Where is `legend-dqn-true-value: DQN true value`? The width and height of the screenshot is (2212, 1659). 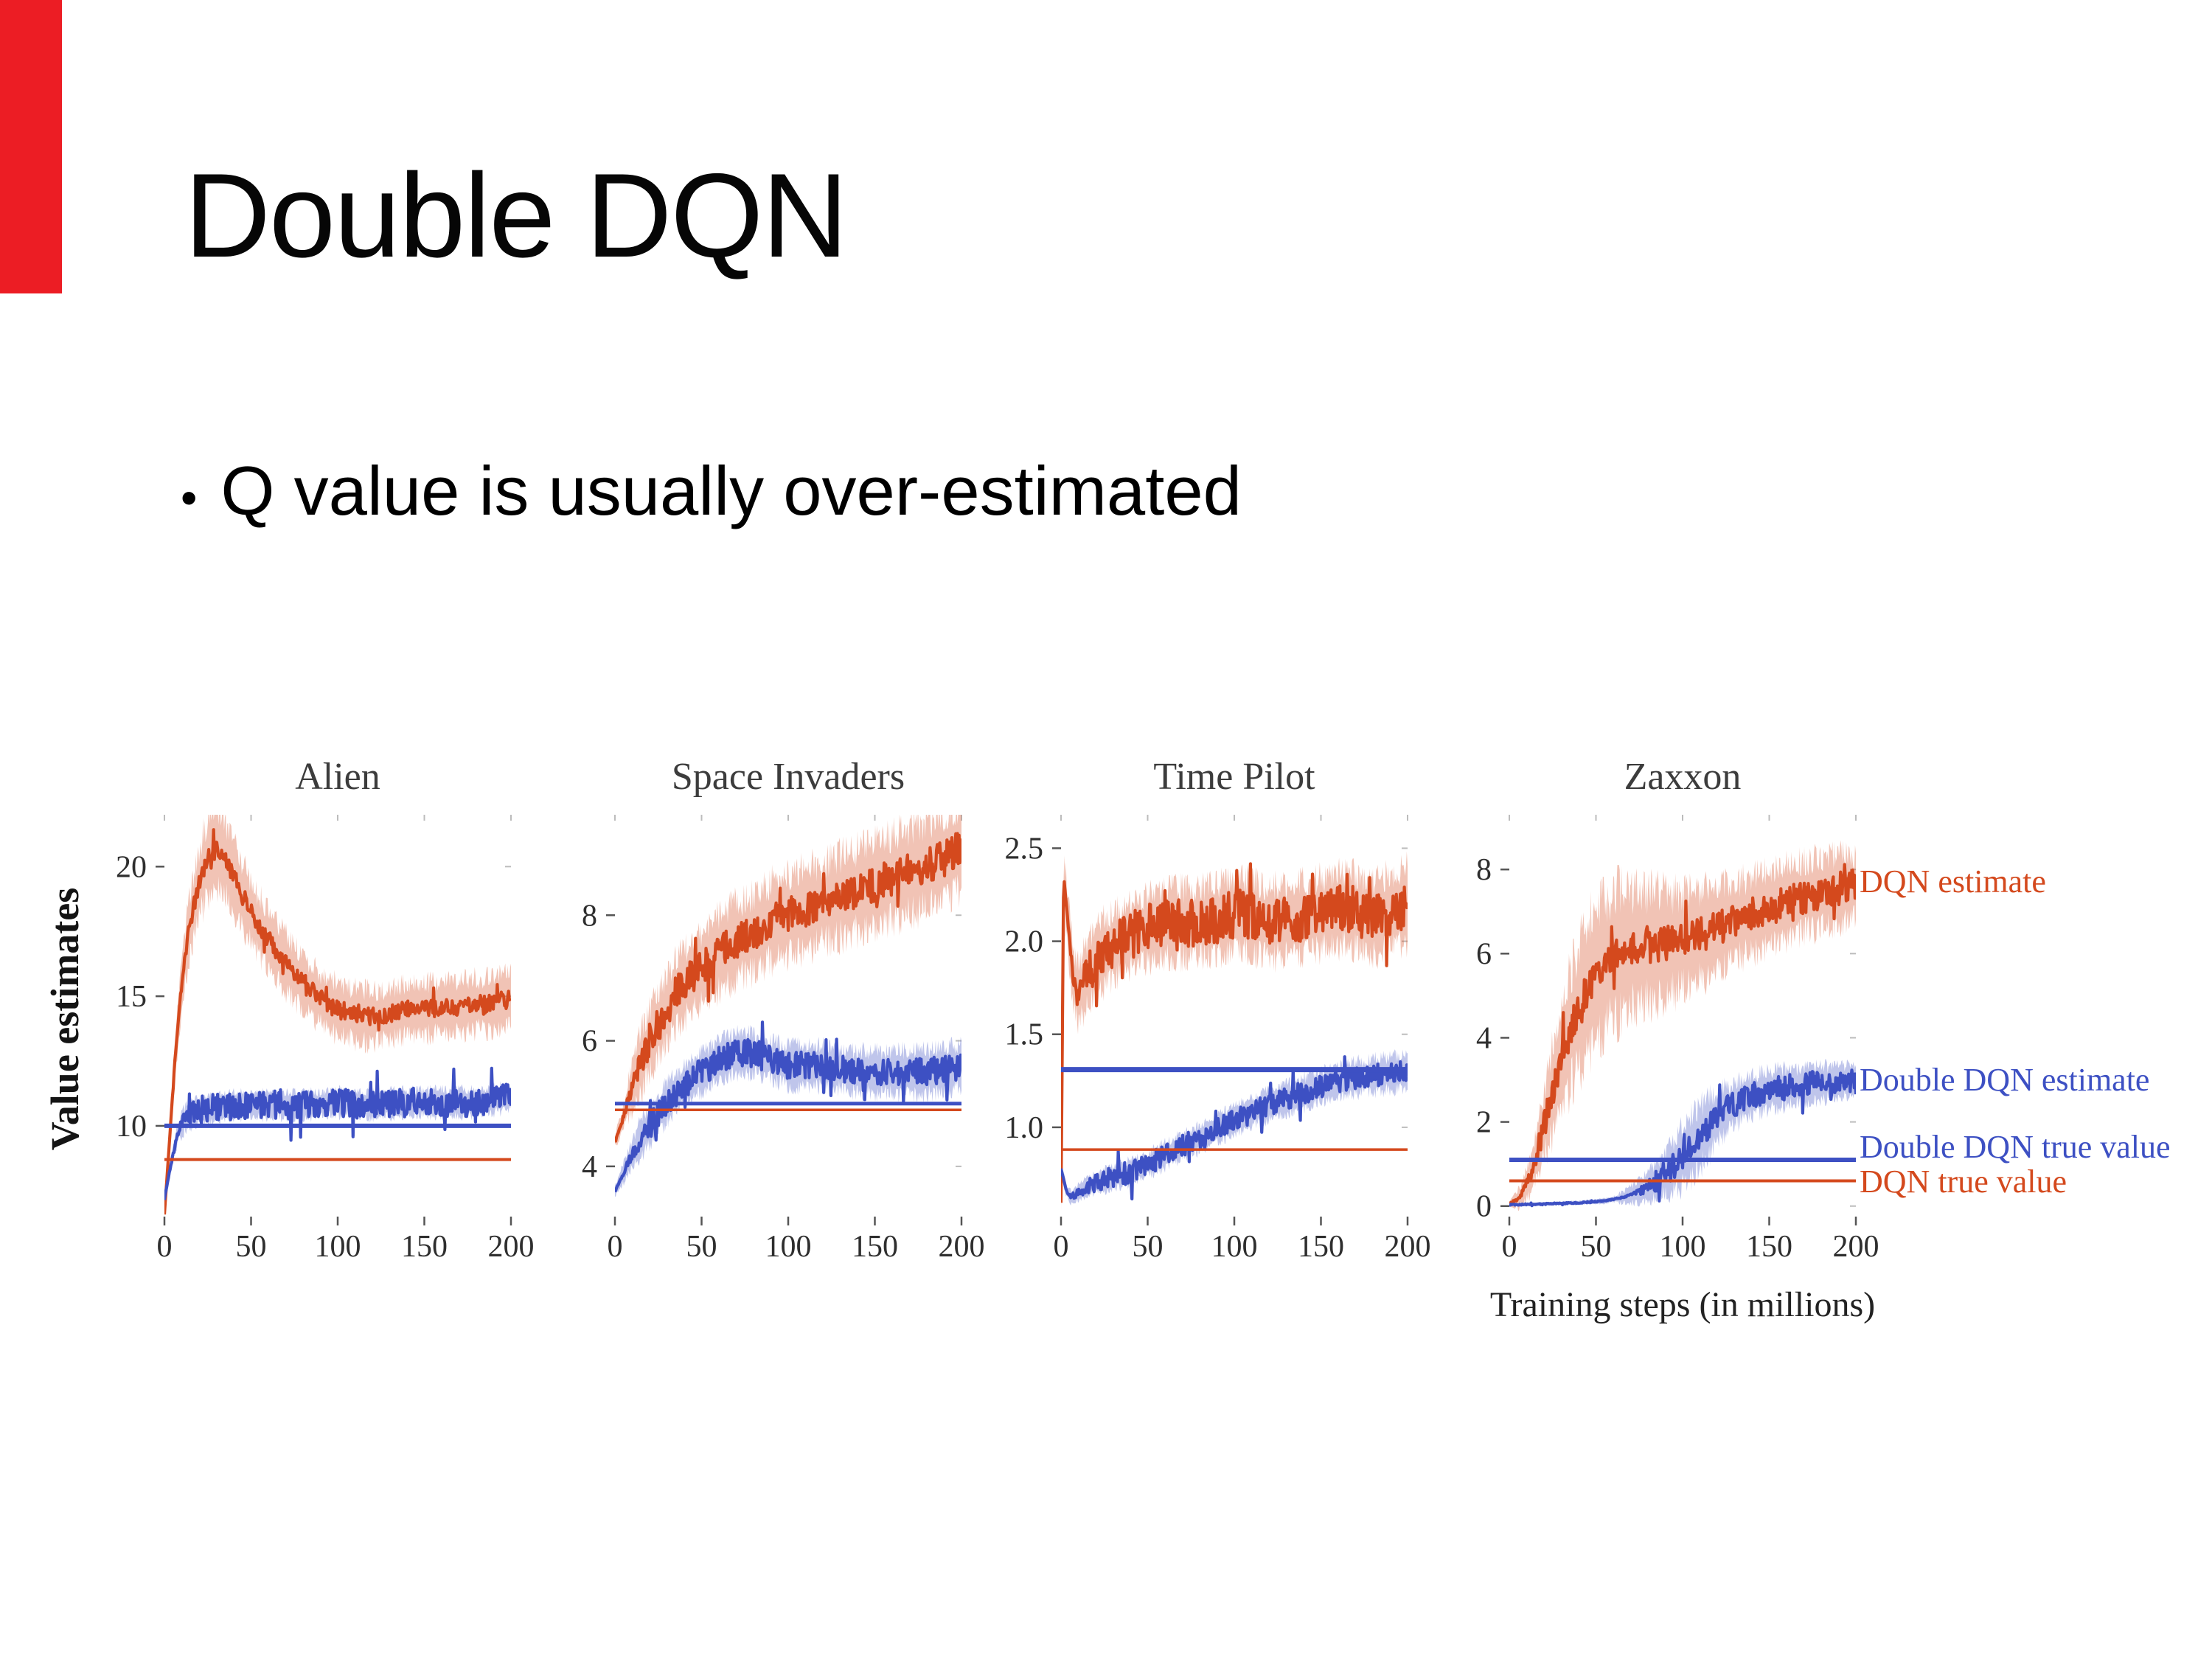
legend-dqn-true-value: DQN true value is located at coordinates (1963, 1182).